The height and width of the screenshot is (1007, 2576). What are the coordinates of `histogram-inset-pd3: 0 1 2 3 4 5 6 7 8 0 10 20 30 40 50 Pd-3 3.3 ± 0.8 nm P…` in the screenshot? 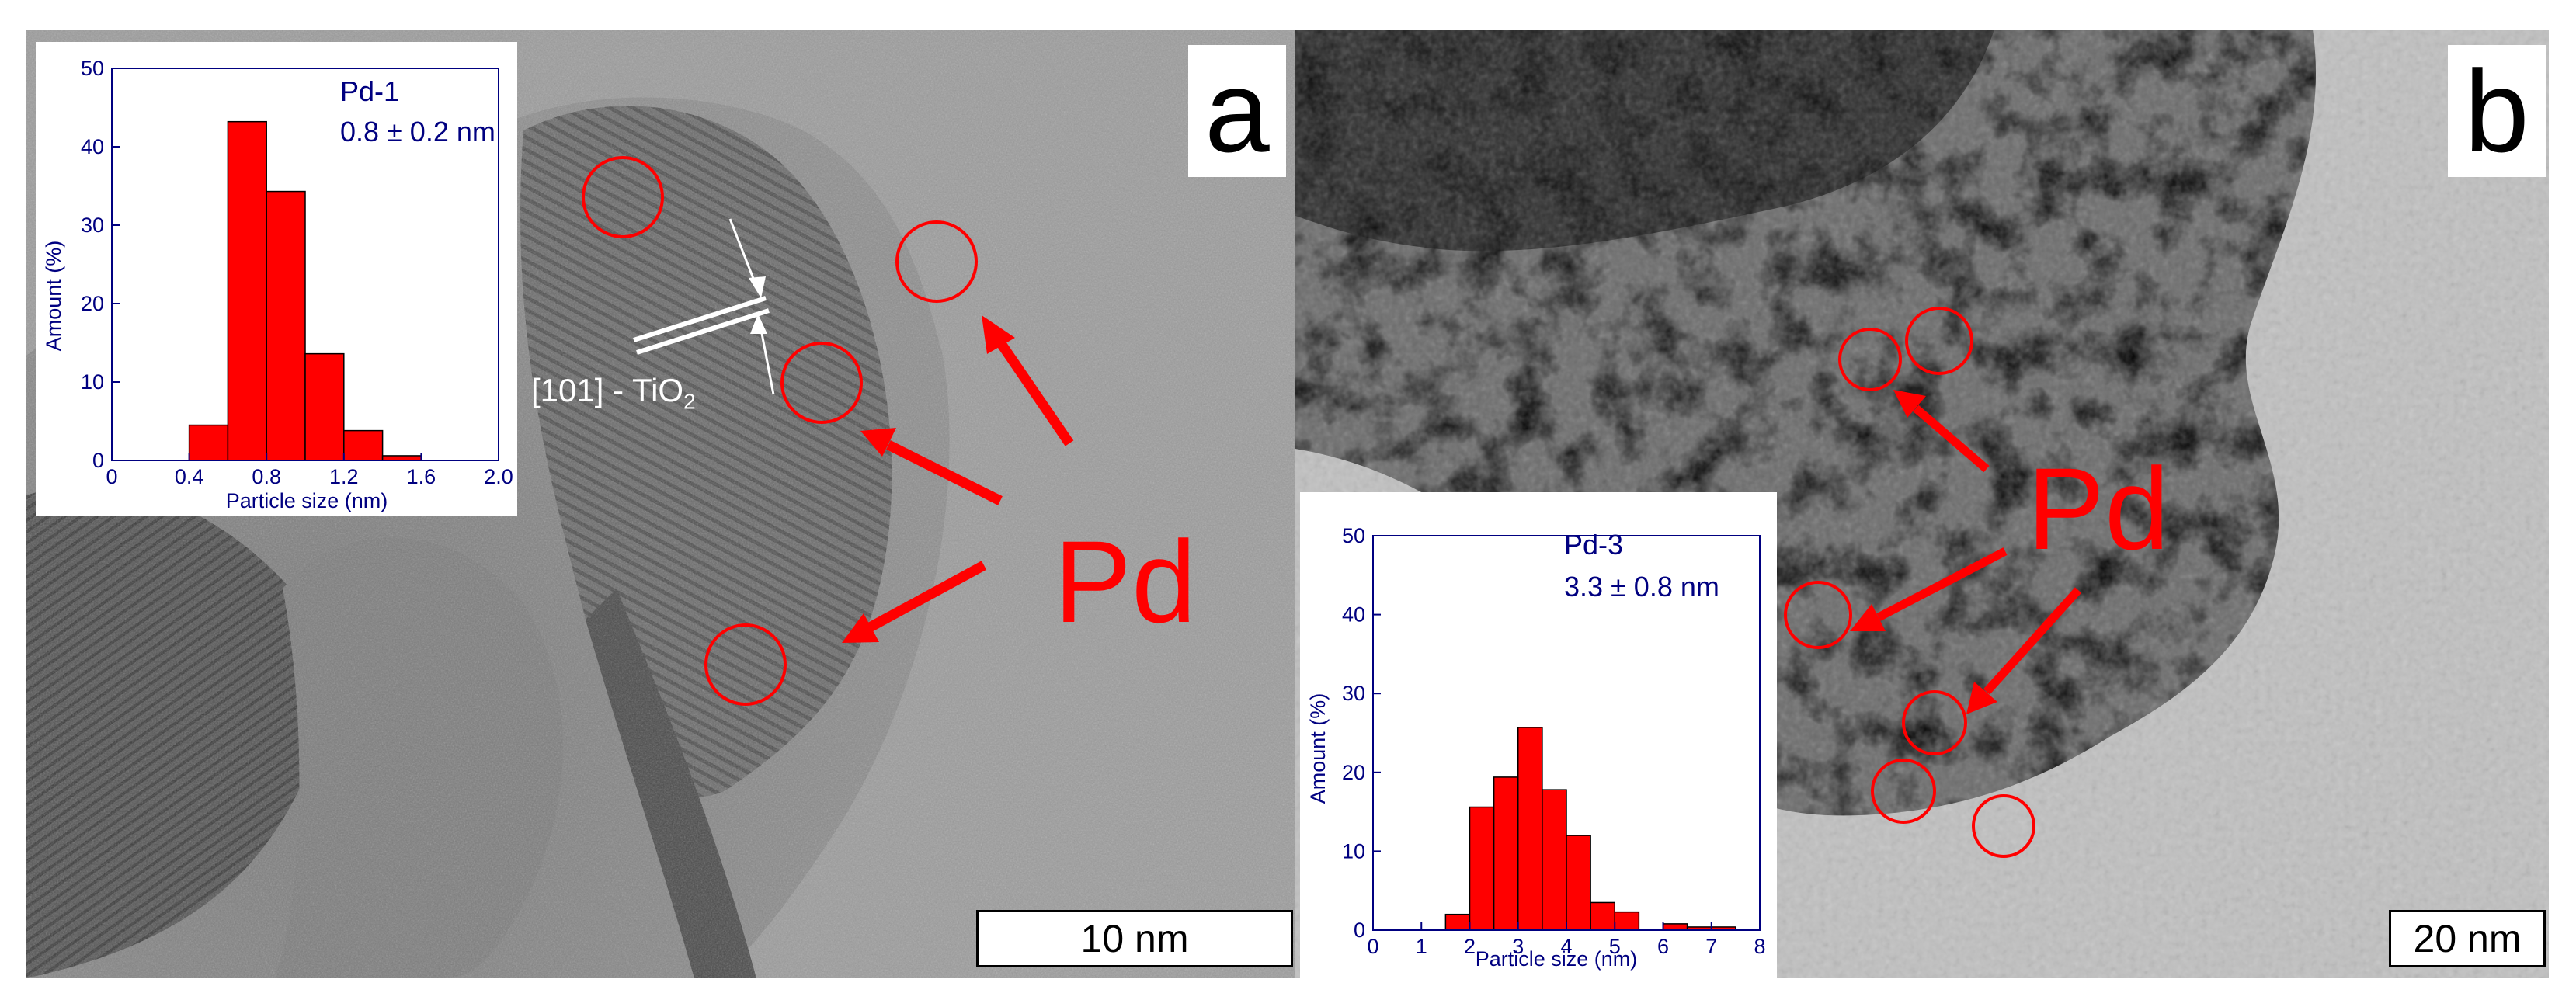 It's located at (1538, 735).